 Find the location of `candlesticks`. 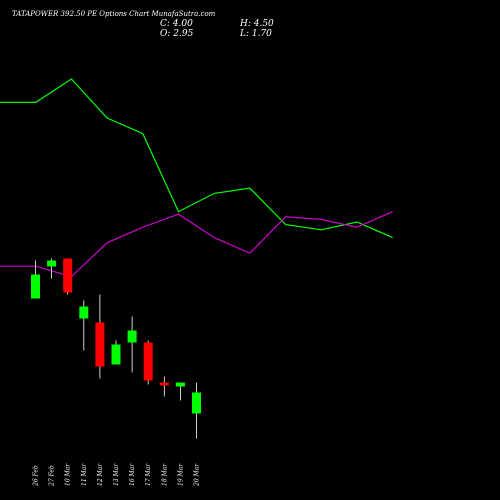

candlesticks is located at coordinates (116, 348).